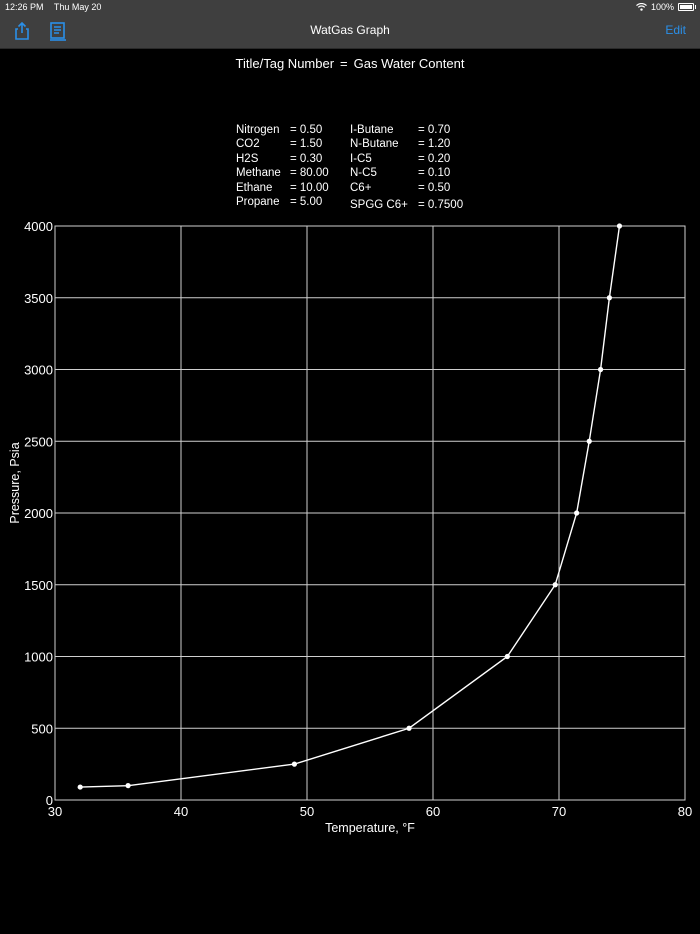 The width and height of the screenshot is (700, 934). What do you see at coordinates (350, 63) in the screenshot?
I see `page-title: Title/Tag Number = Gas Water Content` at bounding box center [350, 63].